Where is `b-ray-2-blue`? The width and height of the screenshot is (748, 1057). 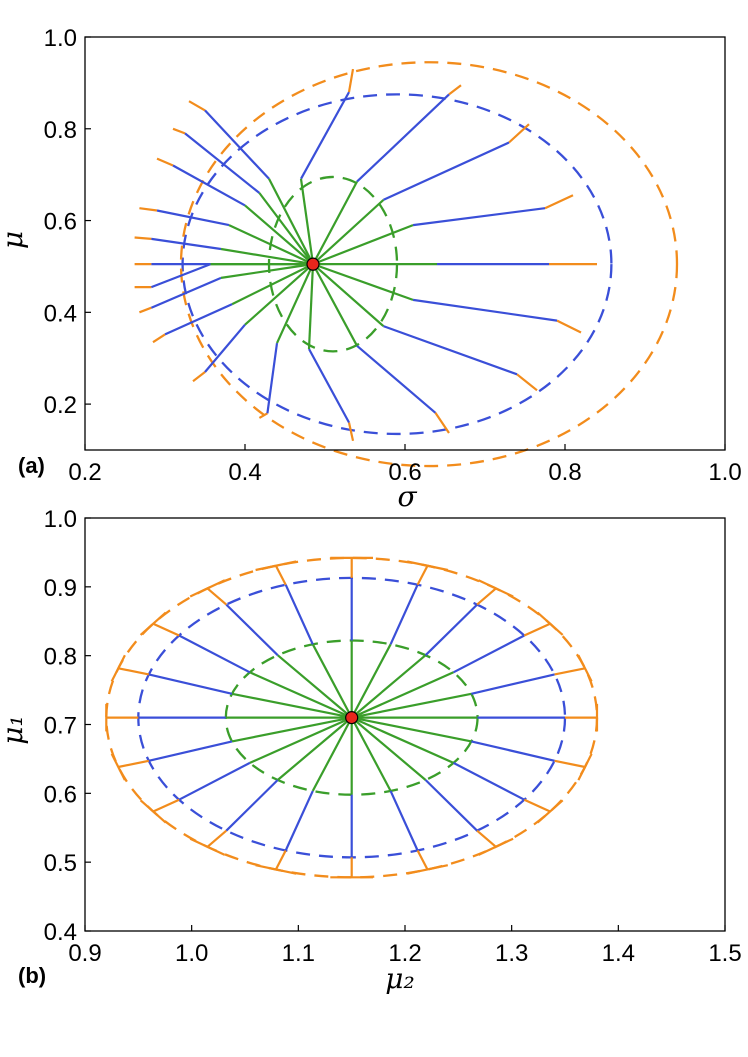 b-ray-2-blue is located at coordinates (488, 654).